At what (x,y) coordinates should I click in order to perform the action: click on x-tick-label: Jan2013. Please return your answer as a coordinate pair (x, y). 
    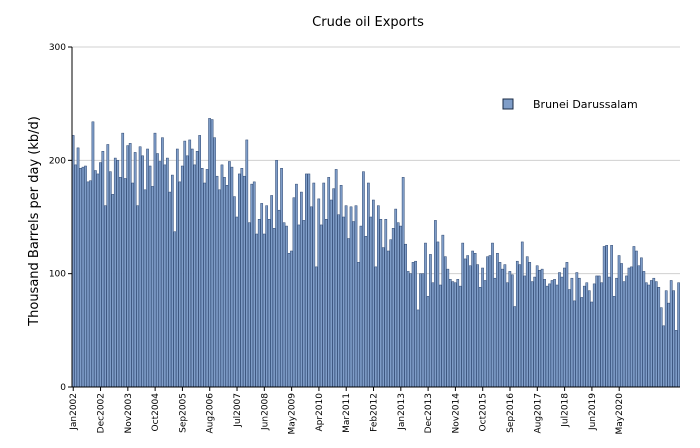
    Looking at the image, I should click on (402, 412).